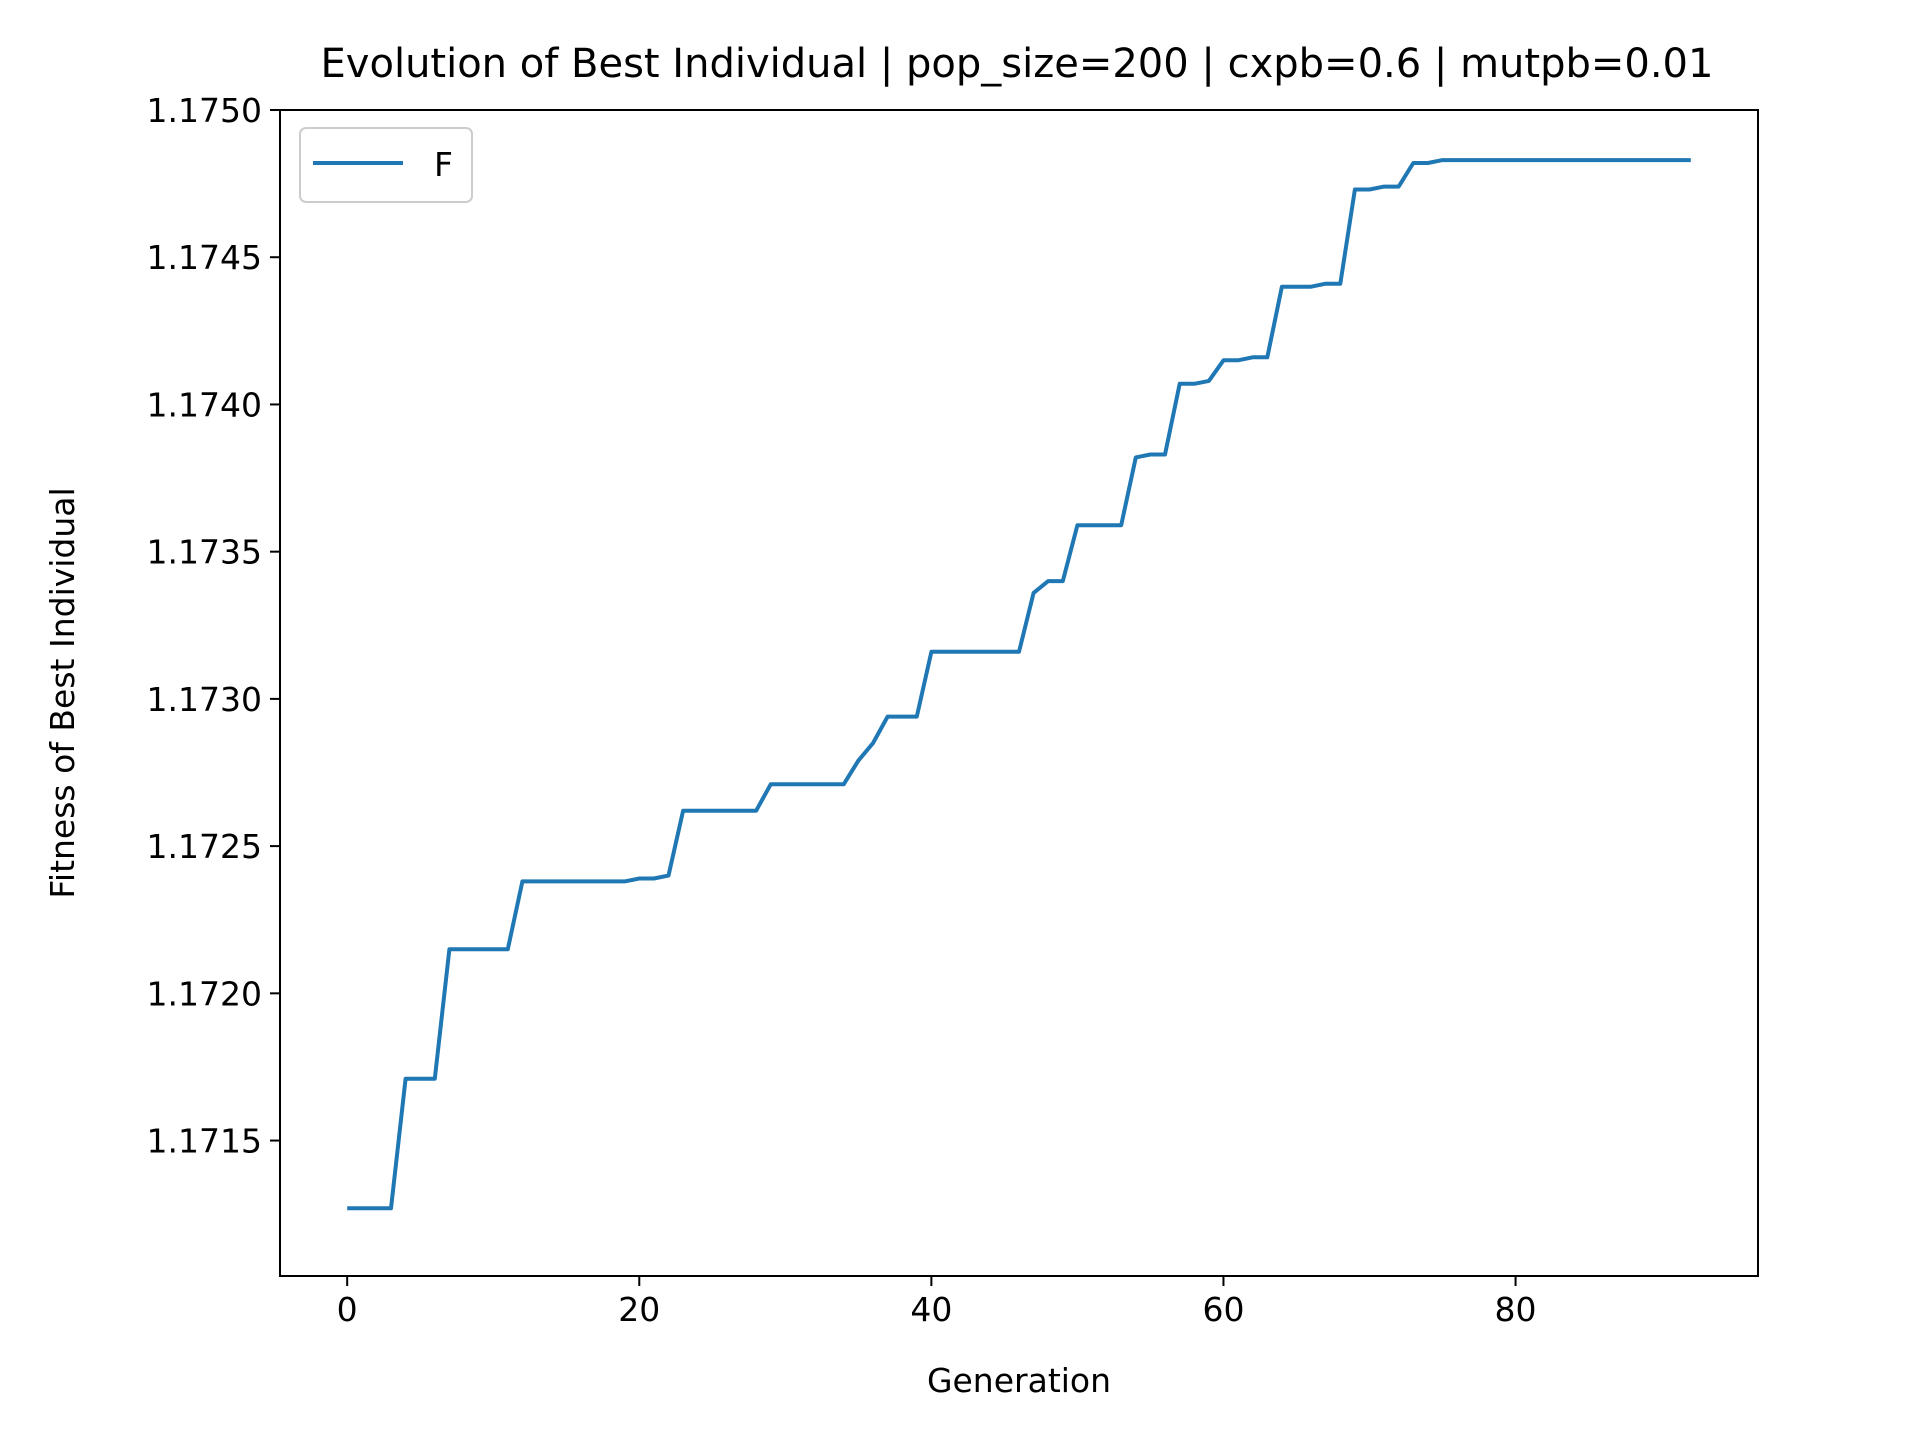  I want to click on x-tick-label: 40, so click(931, 1309).